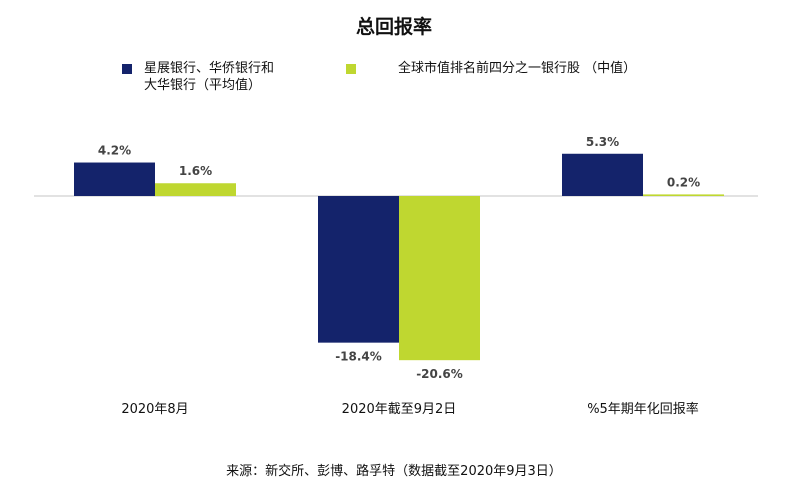 The width and height of the screenshot is (788, 500). I want to click on data-label-series-1-2: -18.4%, so click(358, 357).